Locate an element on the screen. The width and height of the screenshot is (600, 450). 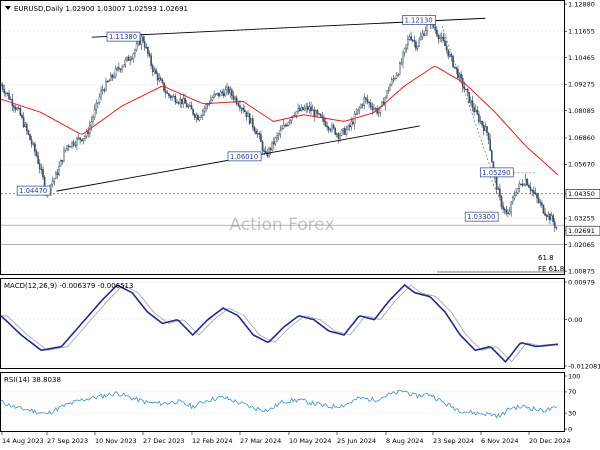
time-tick-label: 27 Sep 2023 is located at coordinates (67, 441).